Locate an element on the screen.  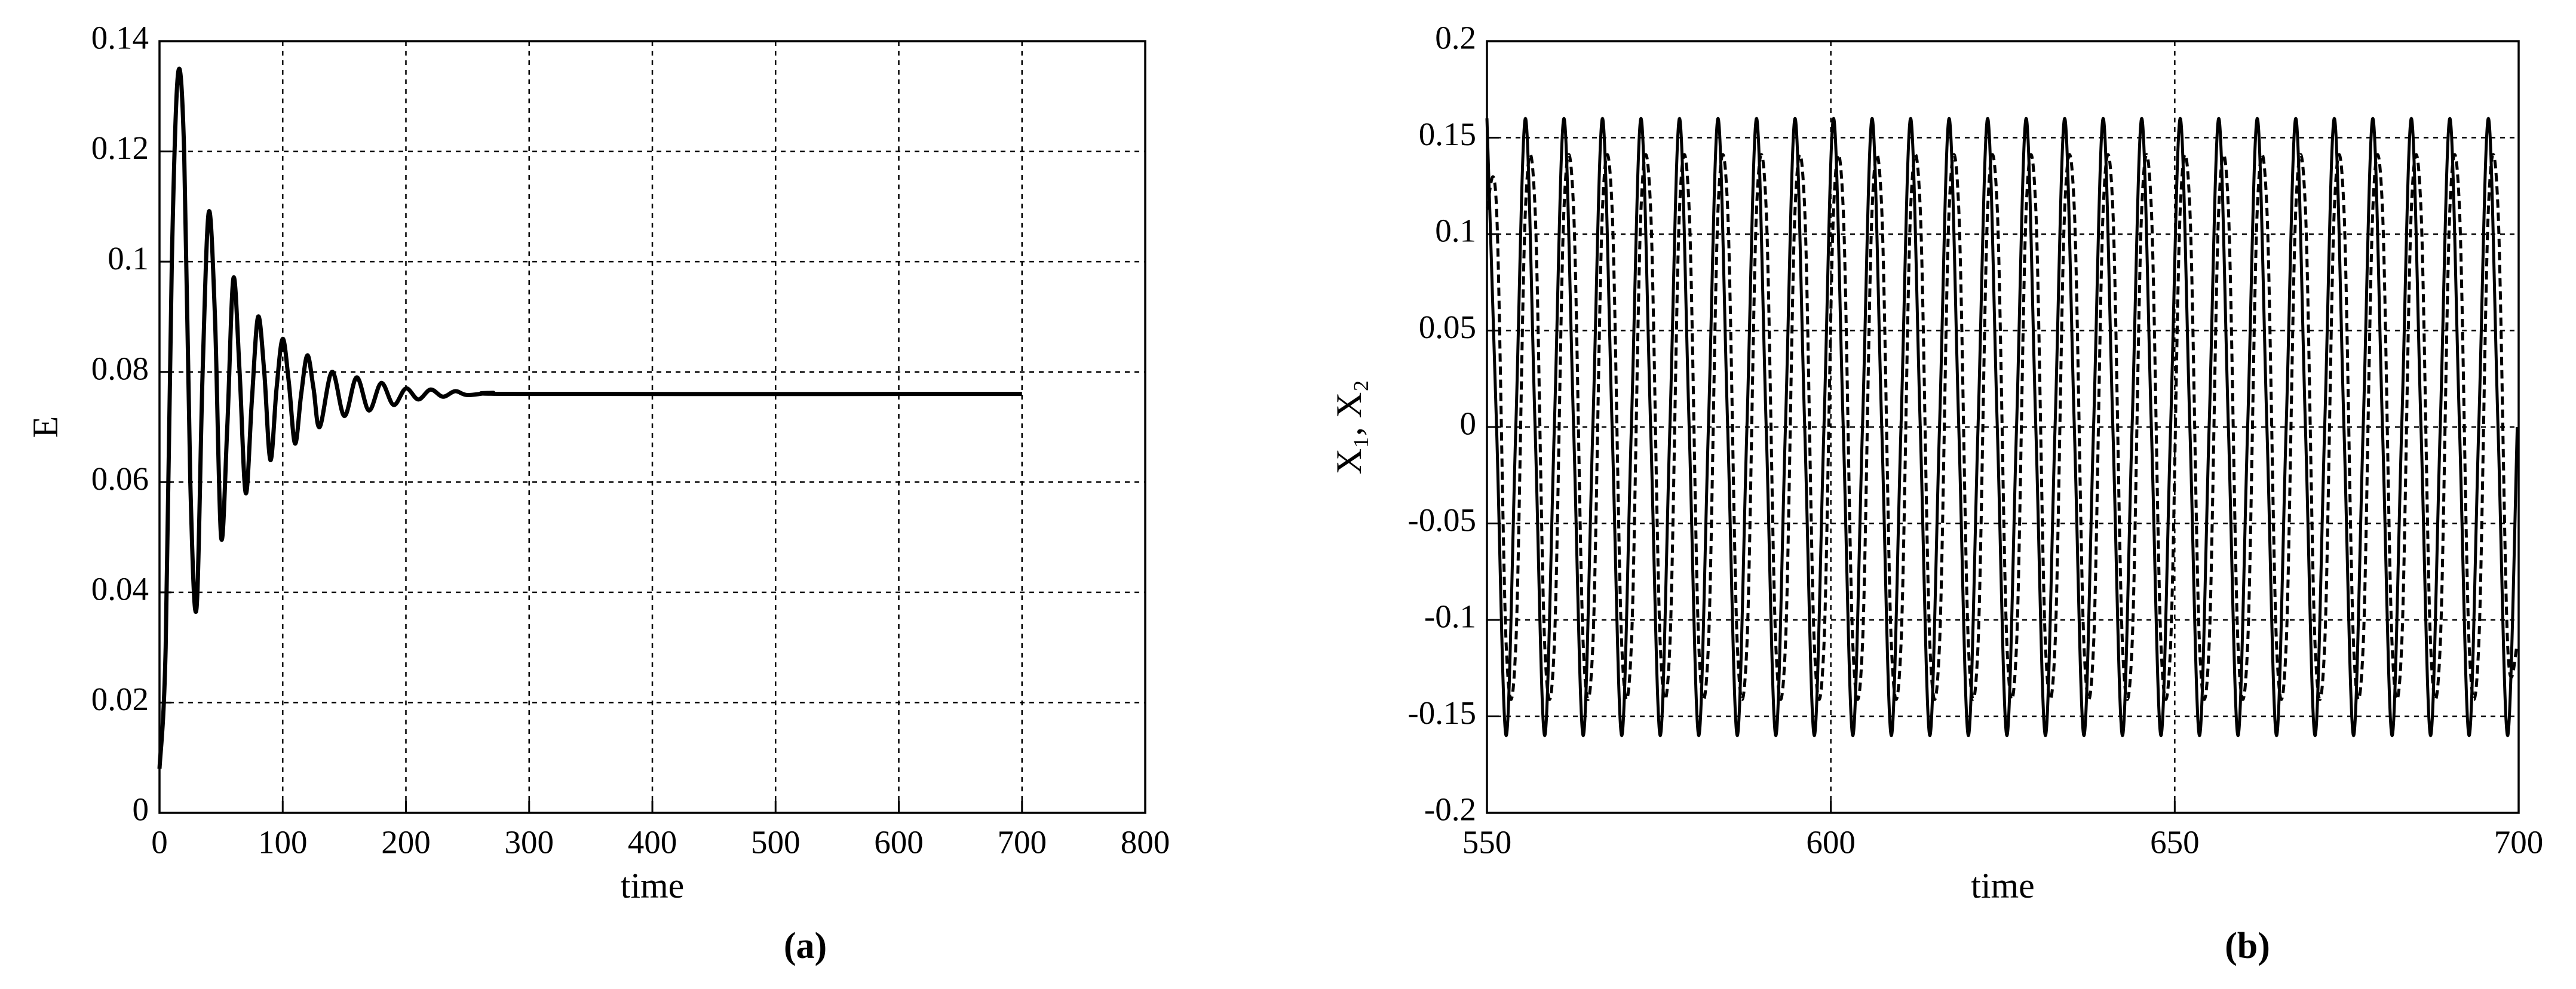
panel-label: (b) is located at coordinates (2247, 946).